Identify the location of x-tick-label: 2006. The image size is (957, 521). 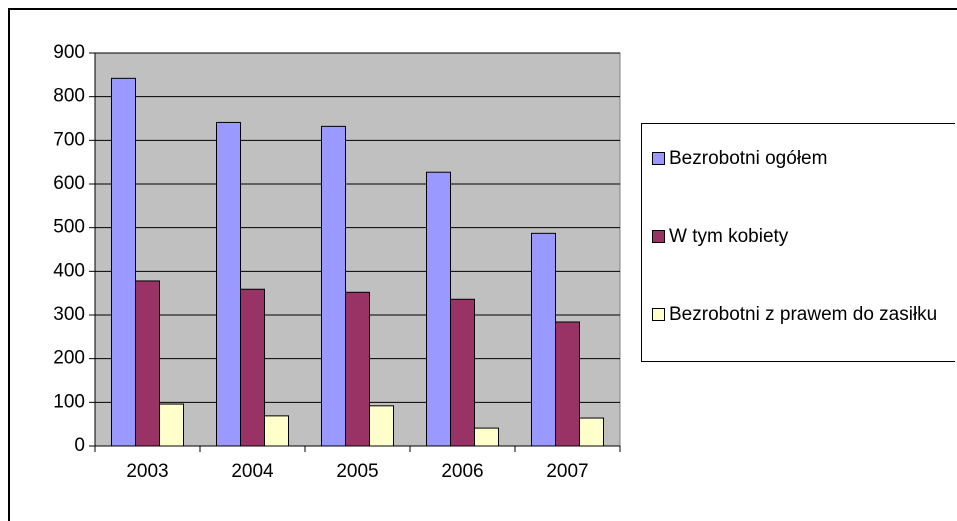
(462, 471).